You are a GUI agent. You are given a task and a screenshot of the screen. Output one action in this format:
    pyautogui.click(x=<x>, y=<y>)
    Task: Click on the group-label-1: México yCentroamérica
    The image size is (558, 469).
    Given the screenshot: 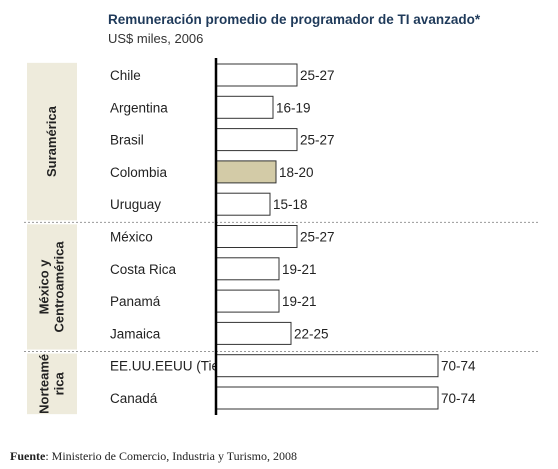 What is the action you would take?
    pyautogui.click(x=52, y=287)
    